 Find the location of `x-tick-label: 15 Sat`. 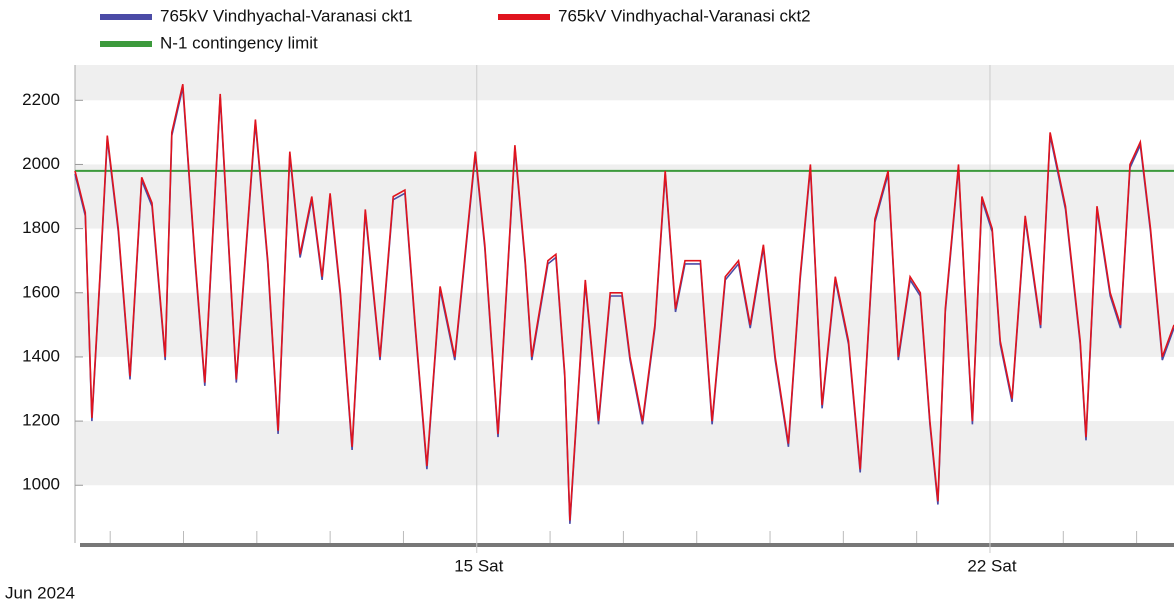

x-tick-label: 15 Sat is located at coordinates (478, 565).